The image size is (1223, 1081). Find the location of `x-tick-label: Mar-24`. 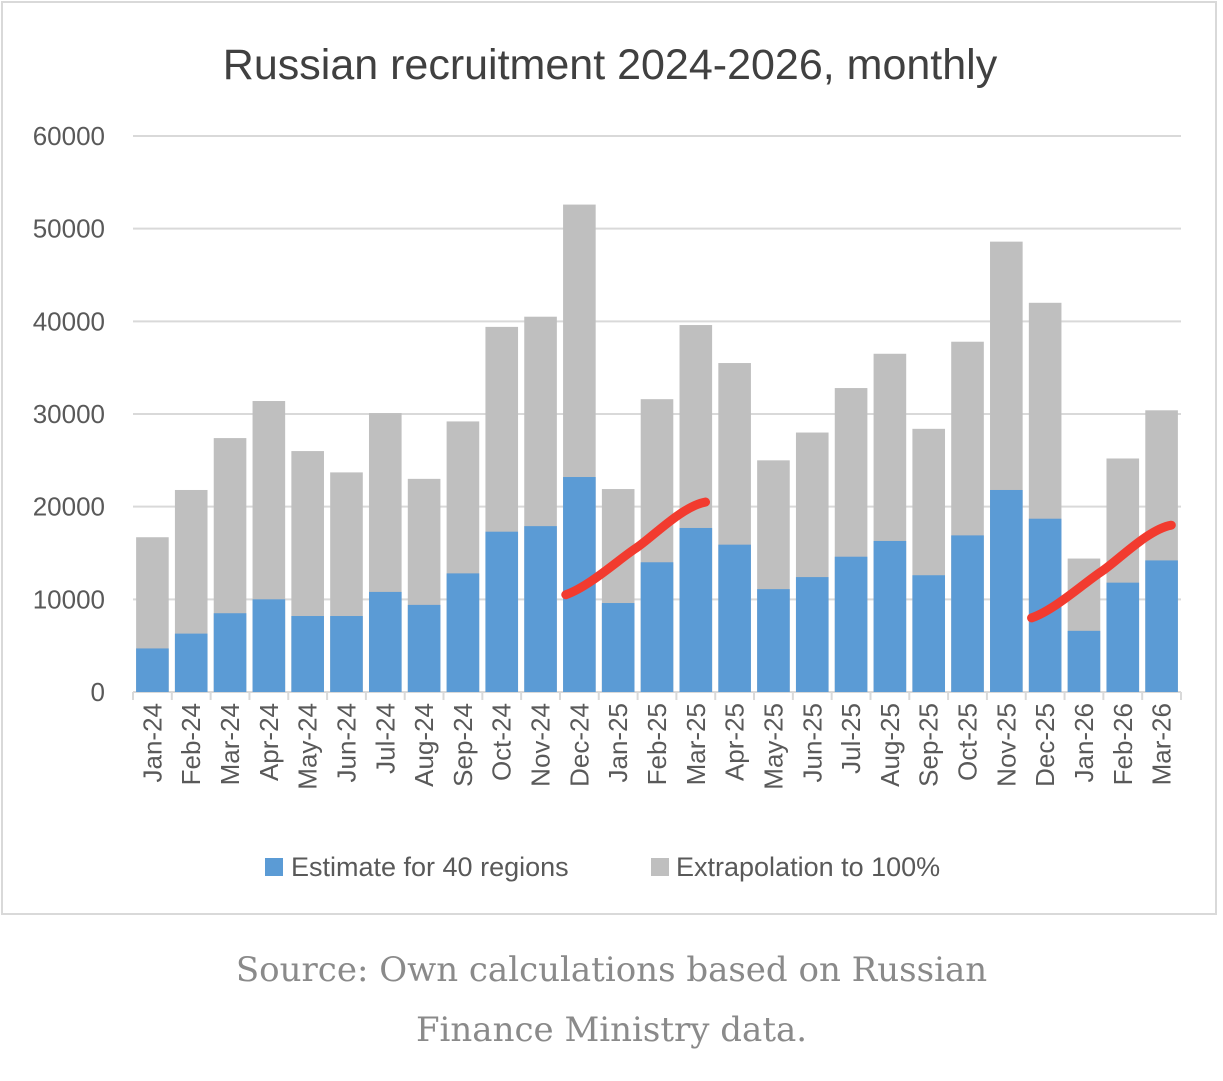

x-tick-label: Mar-24 is located at coordinates (230, 744).